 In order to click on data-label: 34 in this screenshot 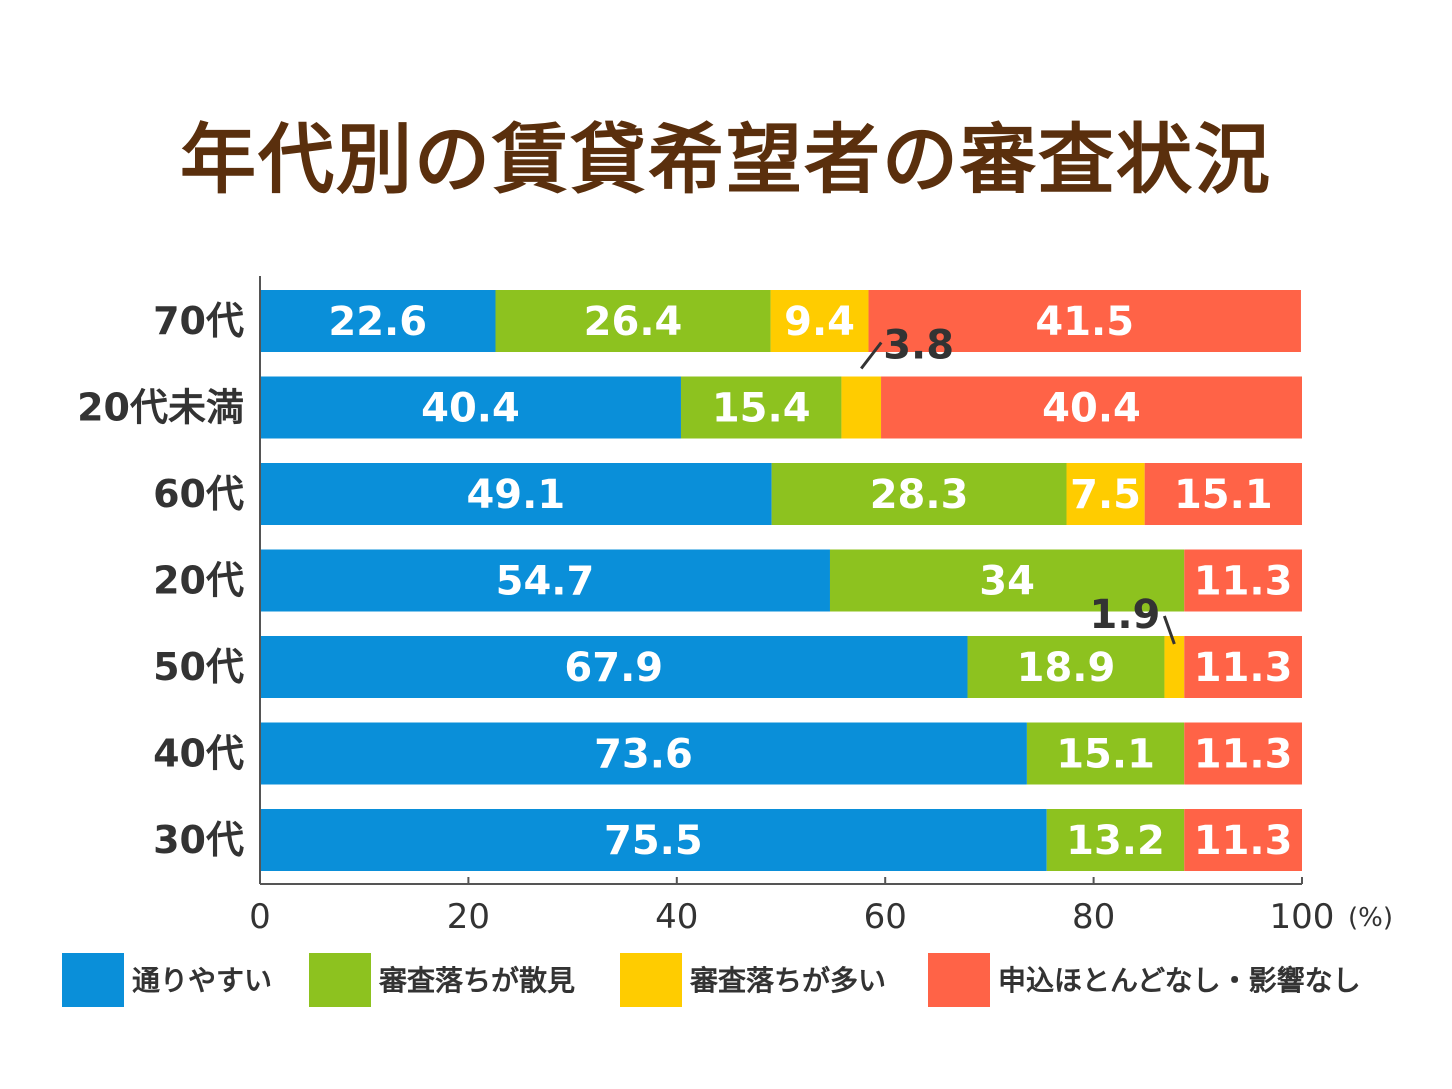, I will do `click(1007, 582)`.